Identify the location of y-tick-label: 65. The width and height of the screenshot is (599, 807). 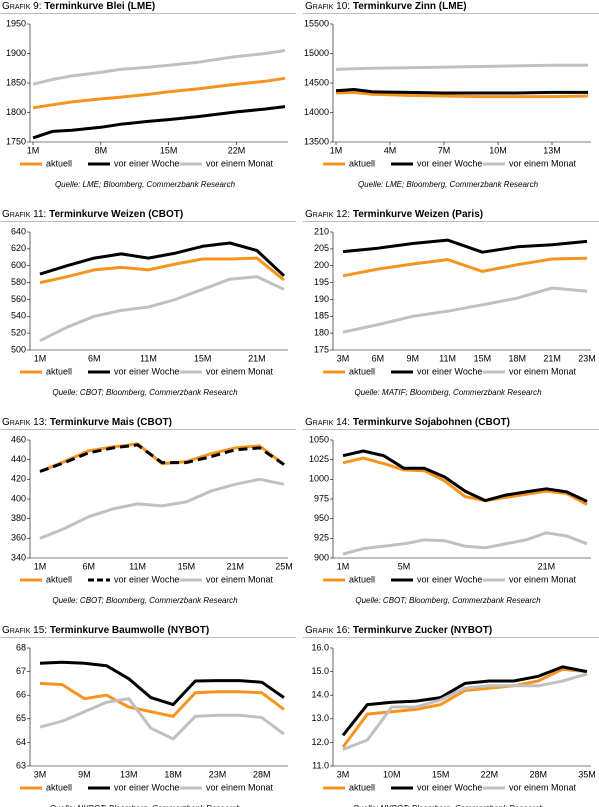
(21, 718).